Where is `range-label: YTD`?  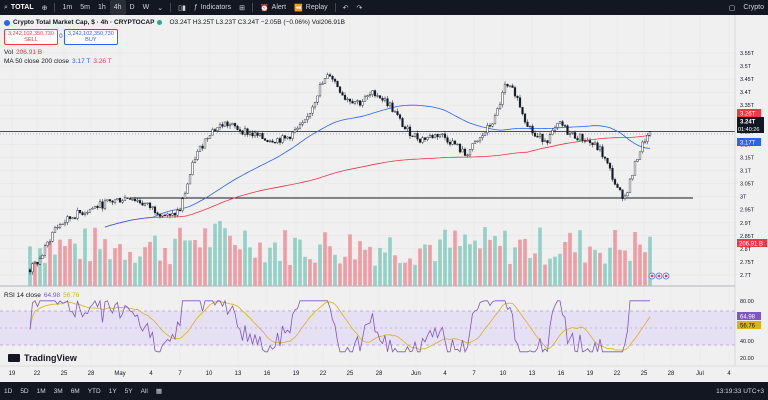 range-label: YTD is located at coordinates (94, 391).